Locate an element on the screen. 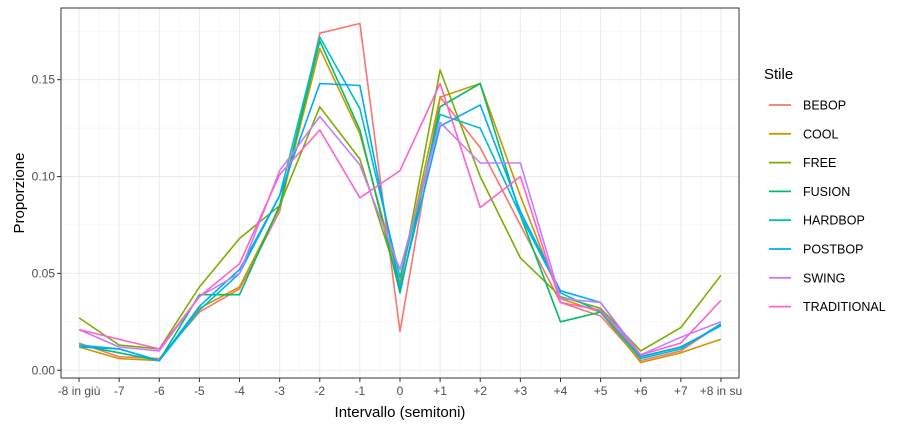 This screenshot has width=917, height=431. x-tick-label: -2 is located at coordinates (319, 391).